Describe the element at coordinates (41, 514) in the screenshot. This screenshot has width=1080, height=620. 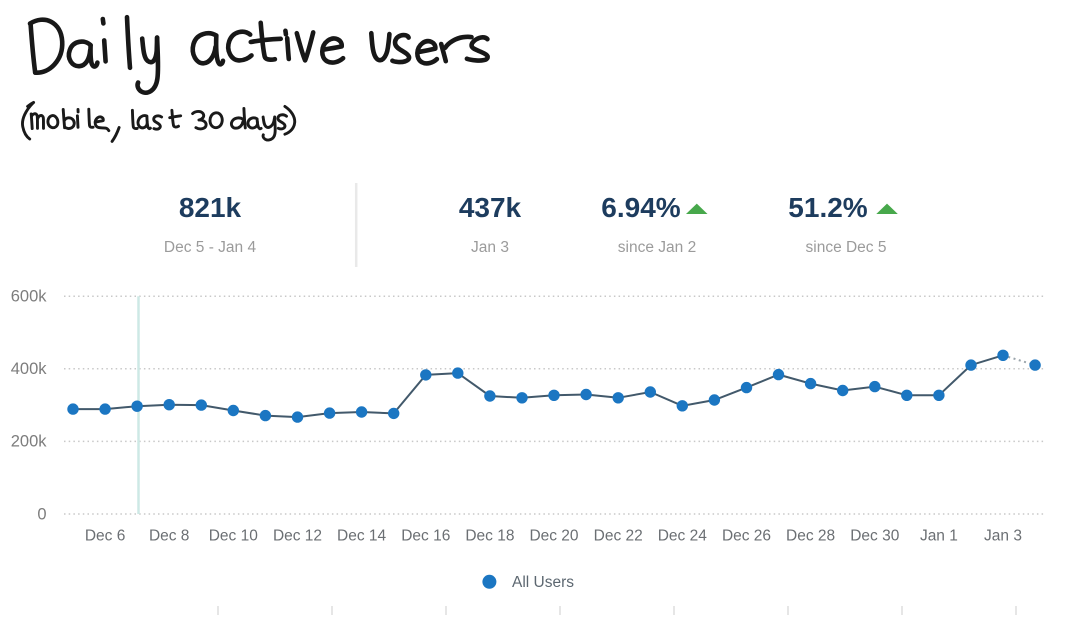
I see `svg-text: 0` at that location.